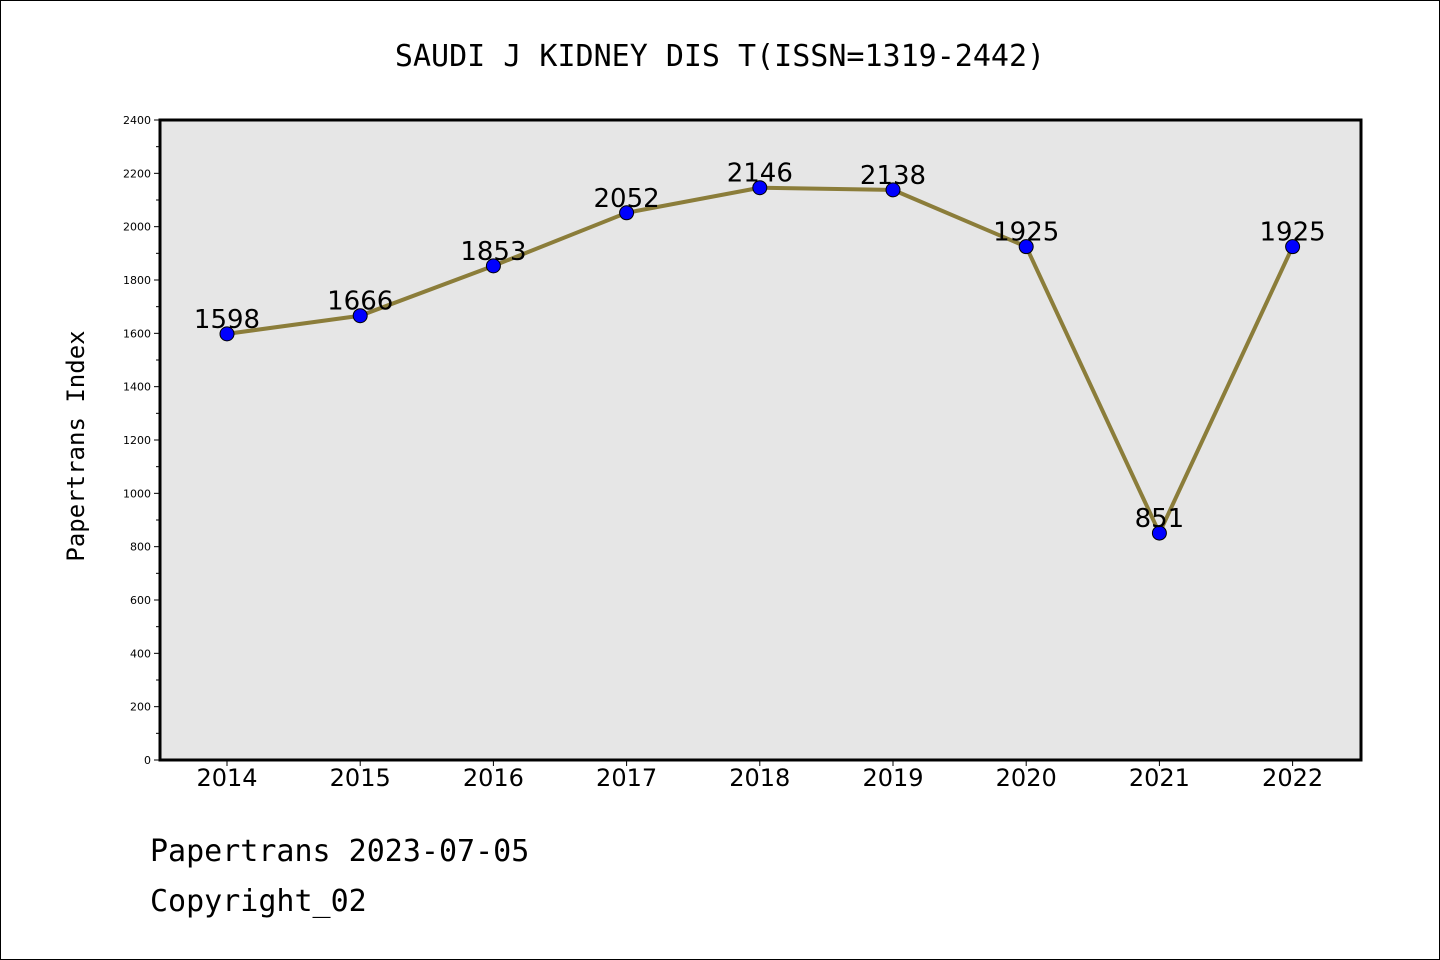 This screenshot has height=960, width=1440. Describe the element at coordinates (627, 199) in the screenshot. I see `data-label: 2052` at that location.